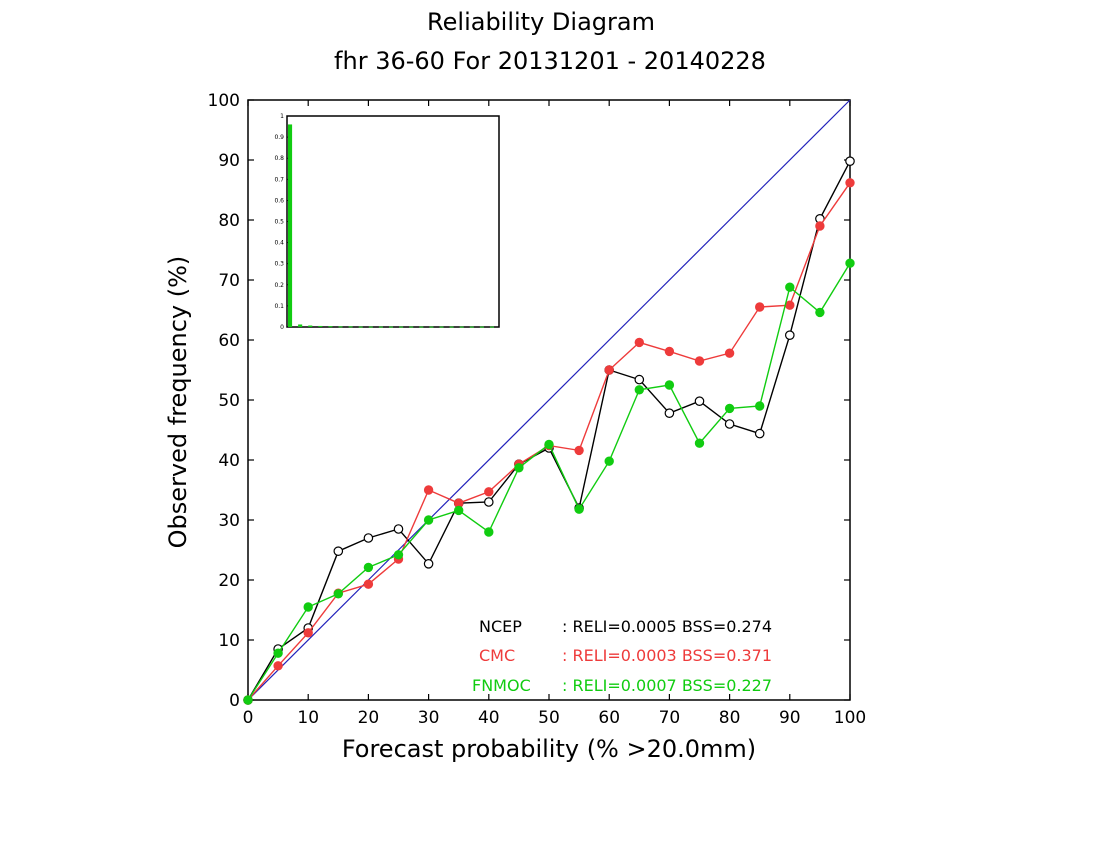  Describe the element at coordinates (279, 137) in the screenshot. I see `inset-y-tick-label: 0.9` at that location.